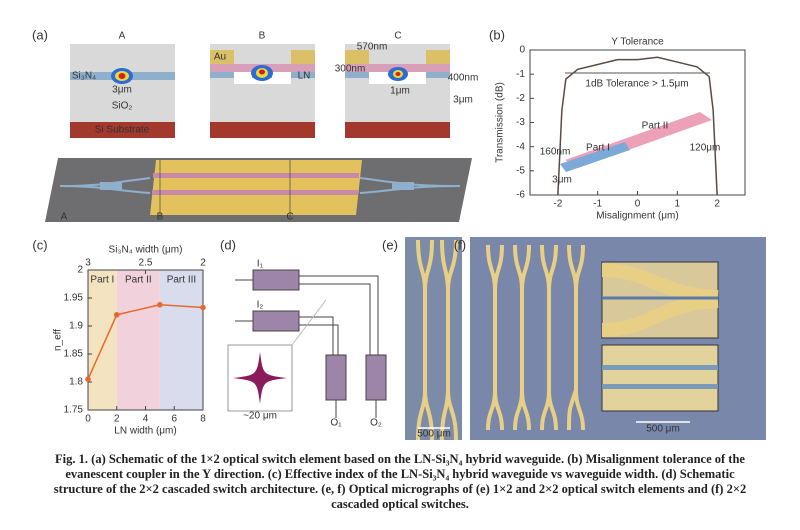  Describe the element at coordinates (145, 431) in the screenshot. I see `x-axis-label: LN width (μm)` at that location.